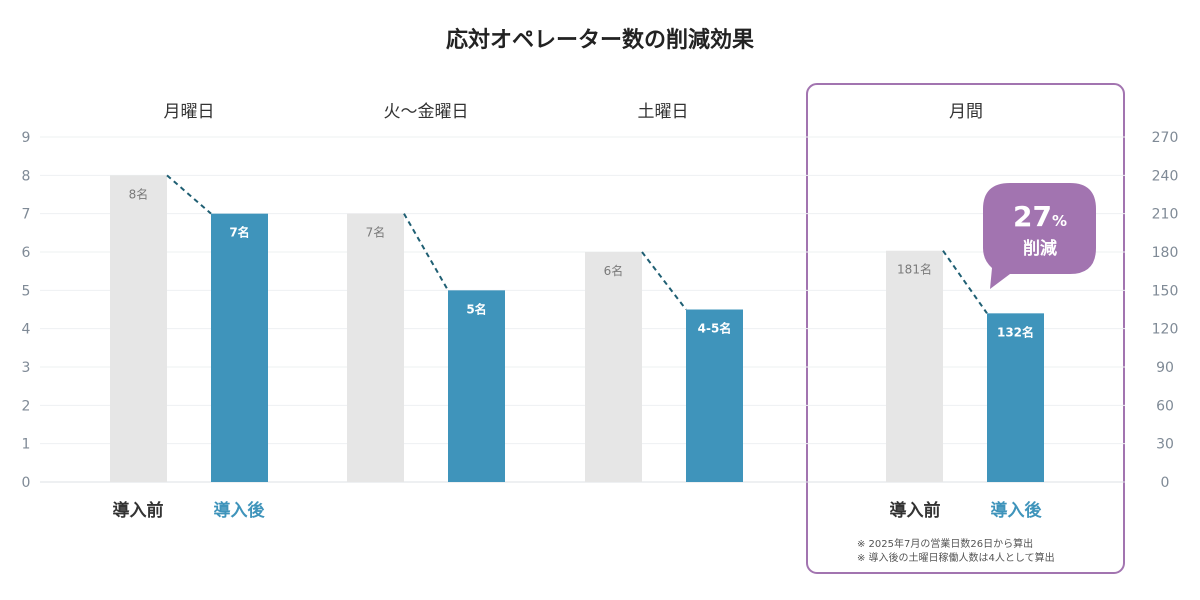 This screenshot has height=600, width=1200. I want to click on left-tick-label: 8, so click(26, 176).